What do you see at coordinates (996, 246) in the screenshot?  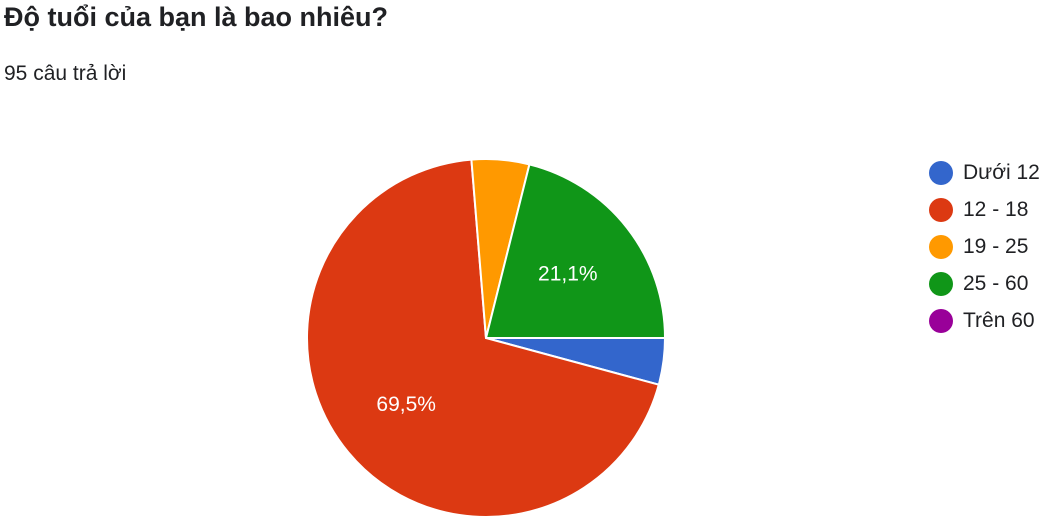 I see `legend-label-2: 19 - 25` at bounding box center [996, 246].